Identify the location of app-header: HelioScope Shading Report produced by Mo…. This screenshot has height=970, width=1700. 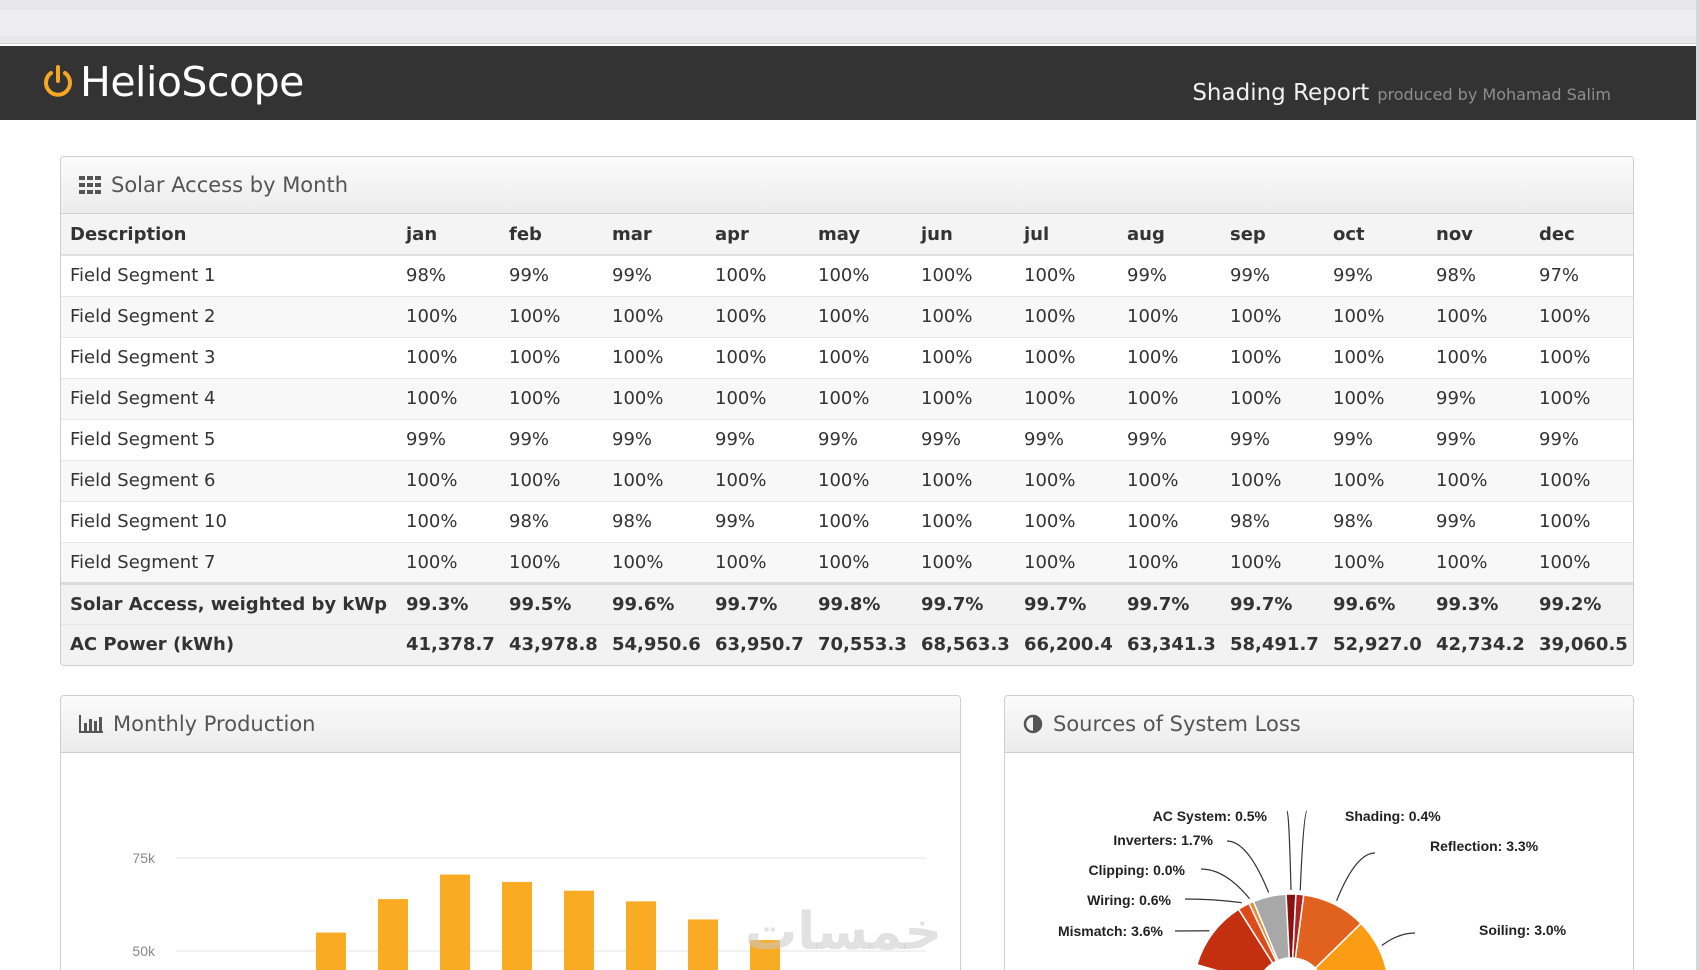
(848, 83).